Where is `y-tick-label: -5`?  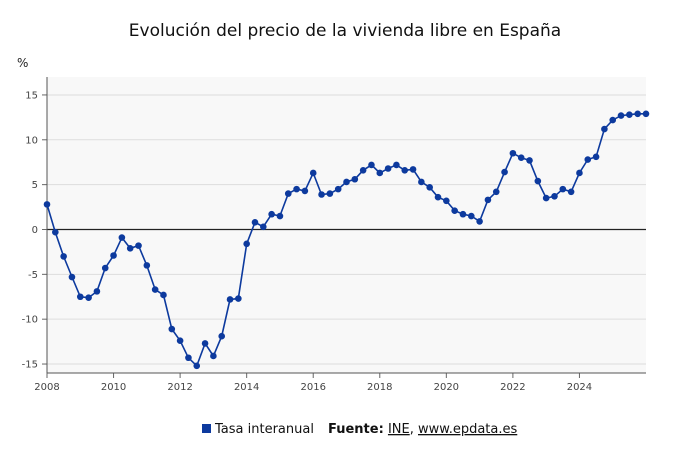 y-tick-label: -5 is located at coordinates (33, 275).